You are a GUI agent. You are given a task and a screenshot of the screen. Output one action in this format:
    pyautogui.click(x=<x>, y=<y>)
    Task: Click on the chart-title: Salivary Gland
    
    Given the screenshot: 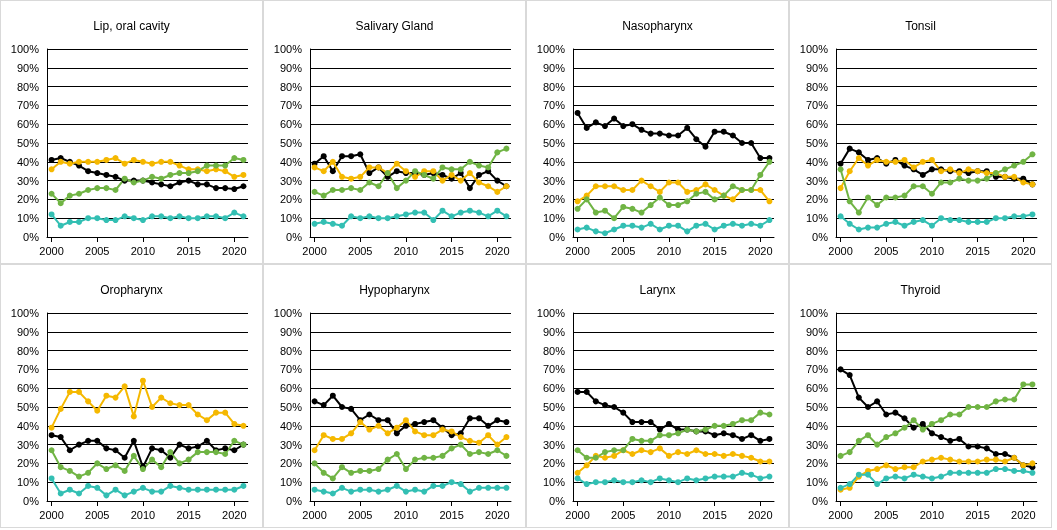 What is the action you would take?
    pyautogui.click(x=394, y=26)
    